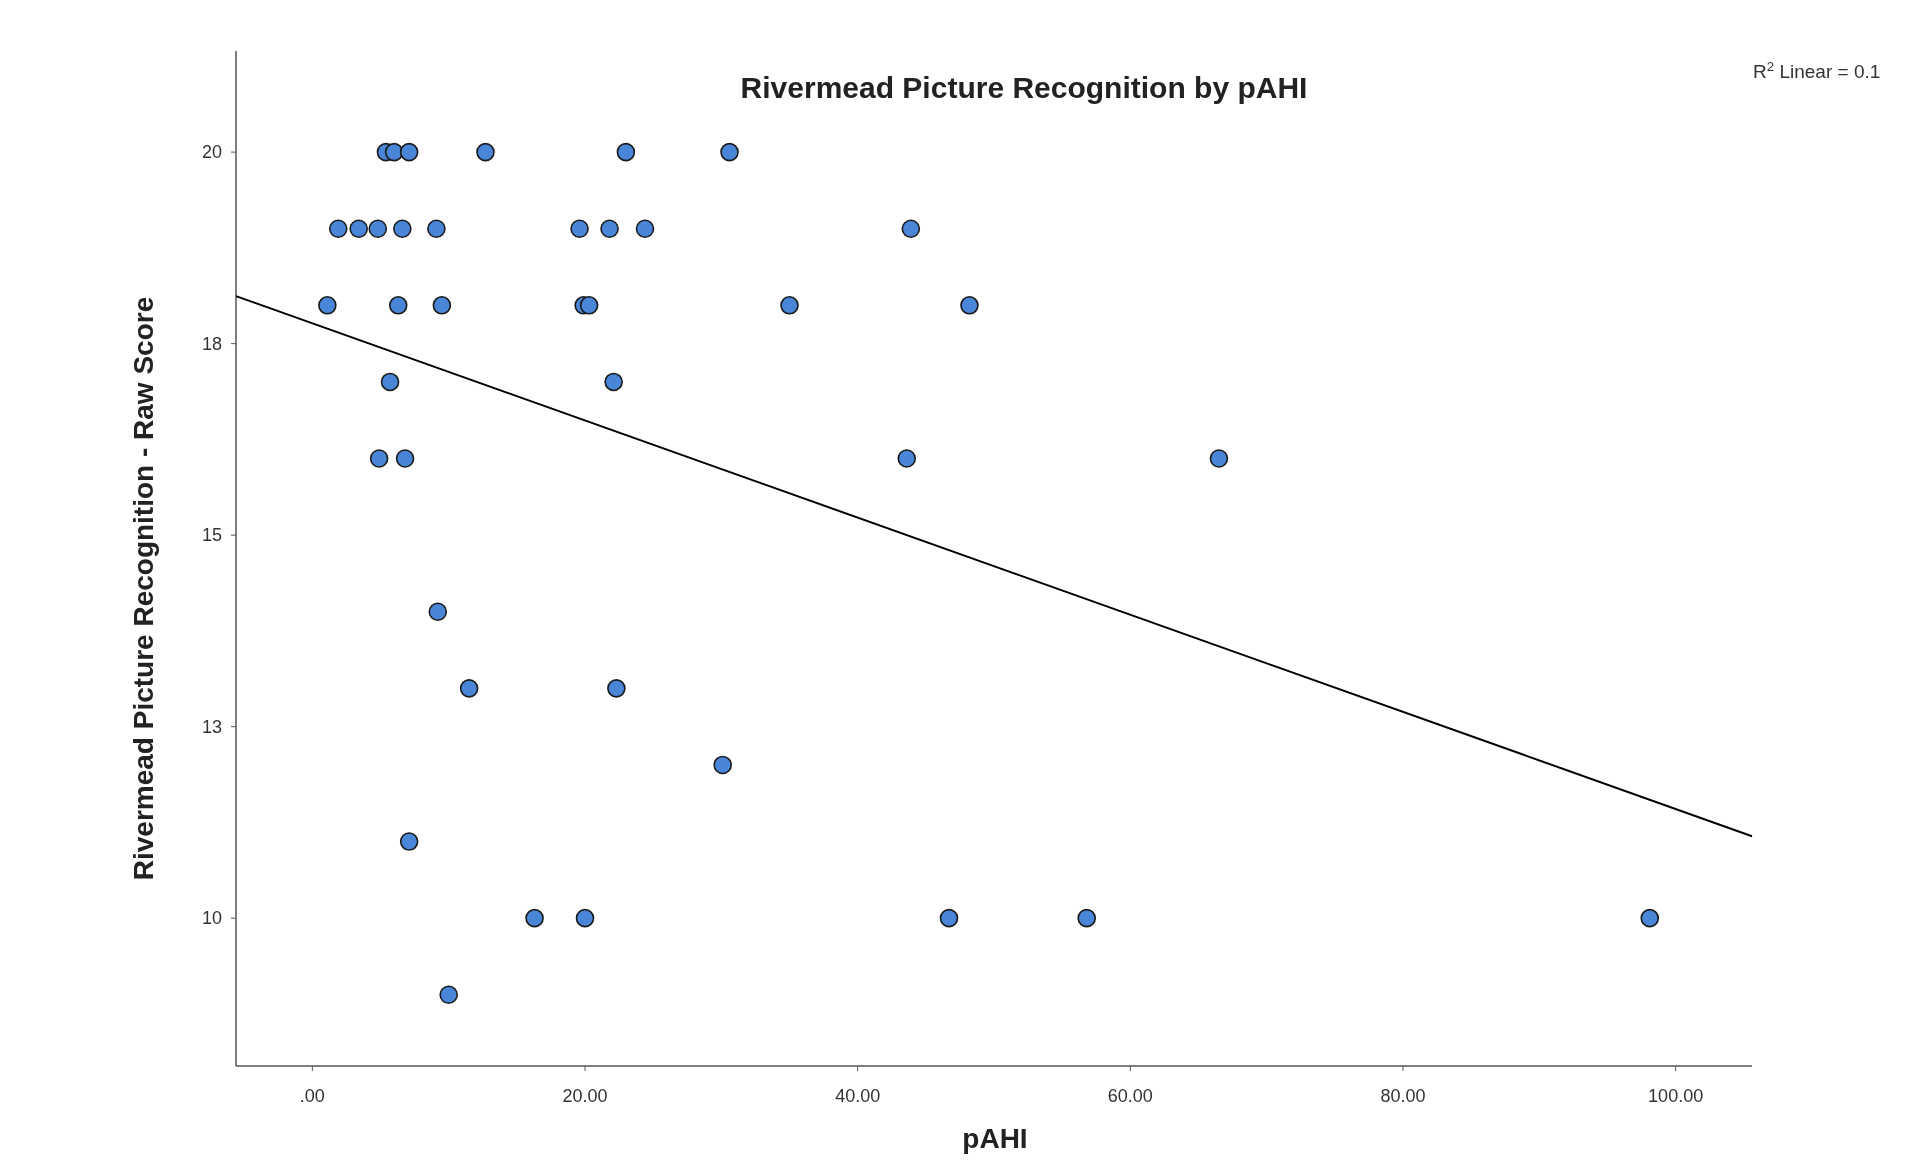 Image resolution: width=1916 pixels, height=1169 pixels. Describe the element at coordinates (312, 1096) in the screenshot. I see `x-tick-label: .00` at that location.